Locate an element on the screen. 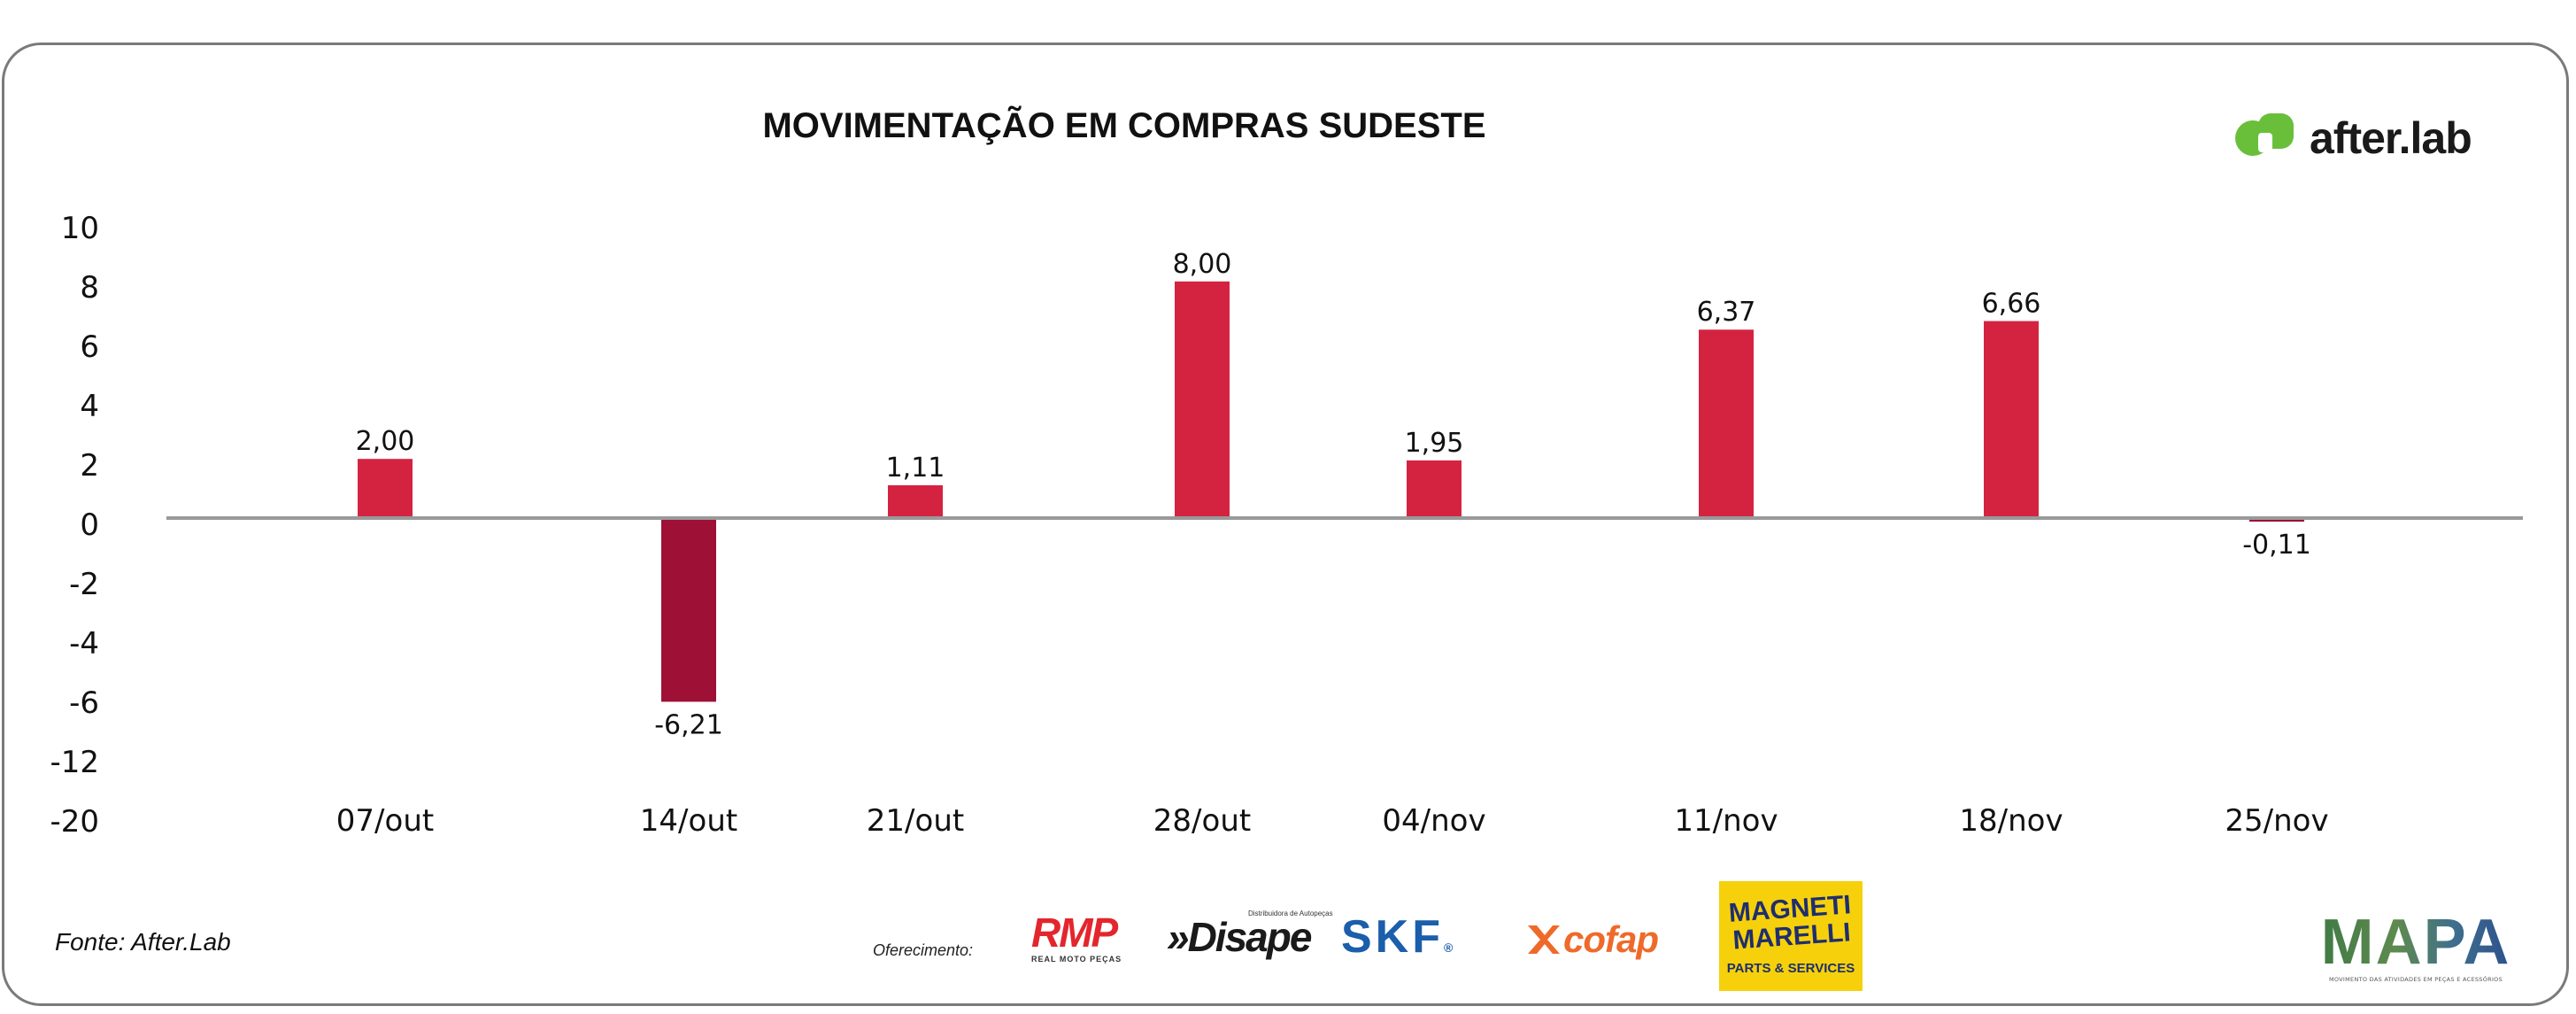 The width and height of the screenshot is (2576, 1014). x-tick-label: 11/nov is located at coordinates (1726, 821).